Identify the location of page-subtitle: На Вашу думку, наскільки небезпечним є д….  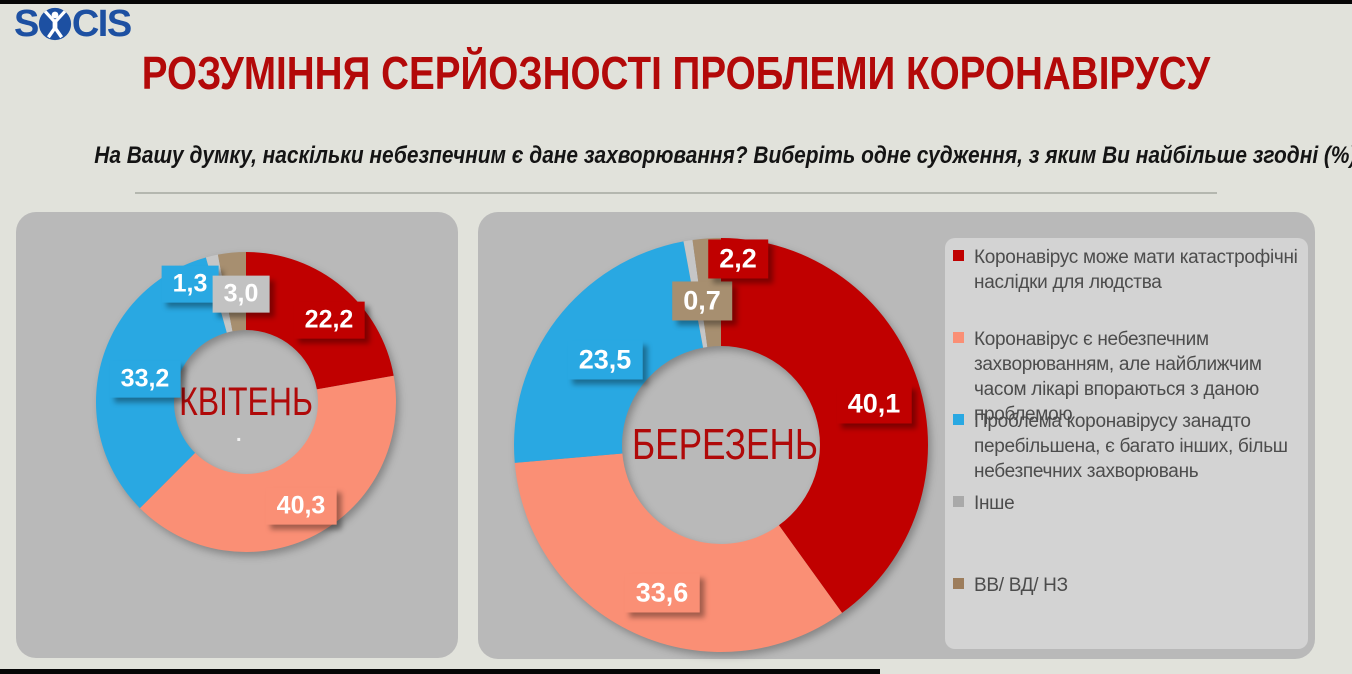
(723, 155).